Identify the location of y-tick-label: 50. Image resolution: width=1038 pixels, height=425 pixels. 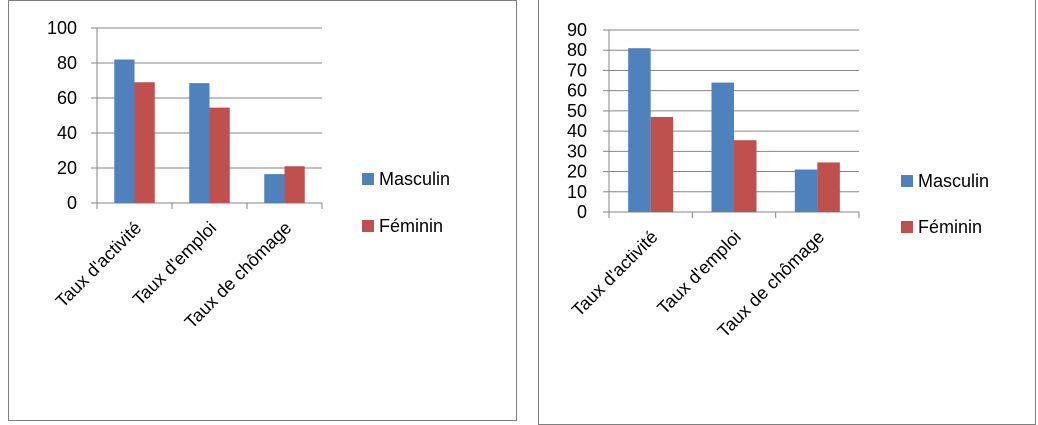
(577, 111).